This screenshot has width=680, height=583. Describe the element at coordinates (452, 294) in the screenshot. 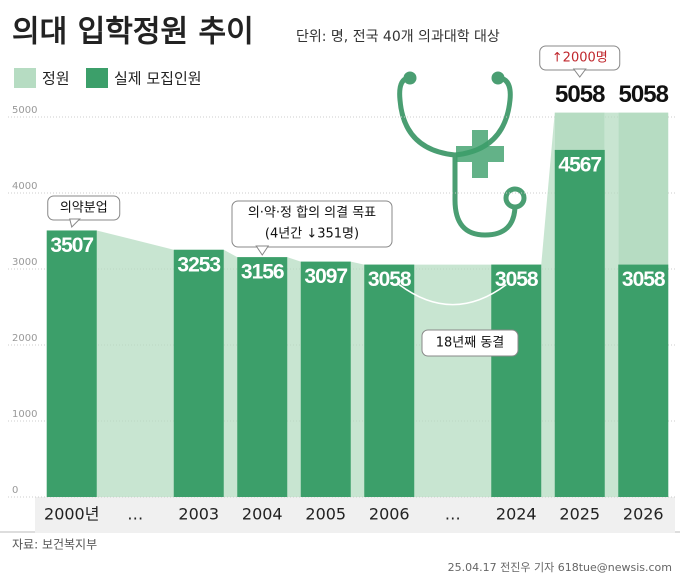

I see `bracket-arc` at that location.